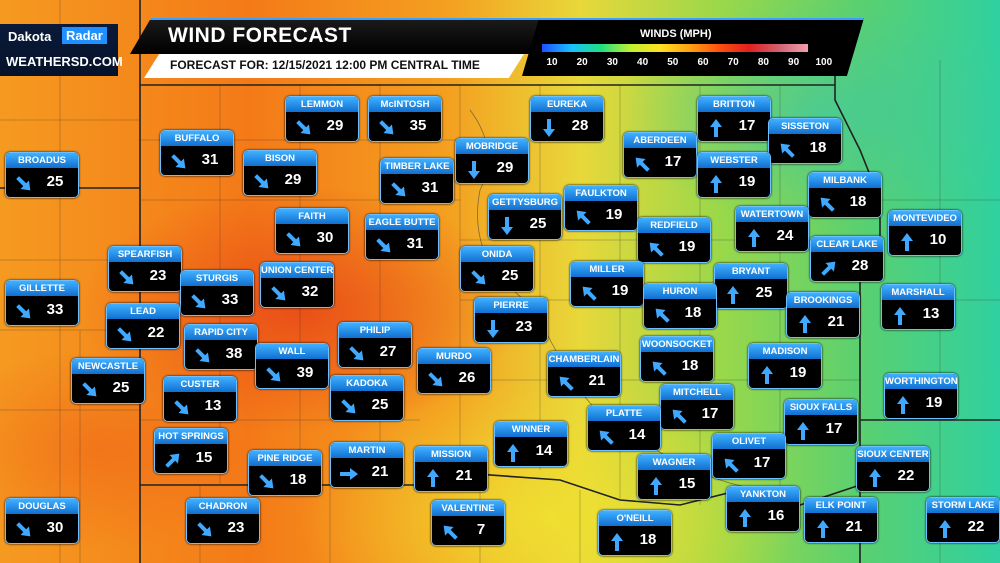 This screenshot has width=1000, height=563. What do you see at coordinates (635, 533) in the screenshot?
I see `station-o-neill: O'NEILL 18` at bounding box center [635, 533].